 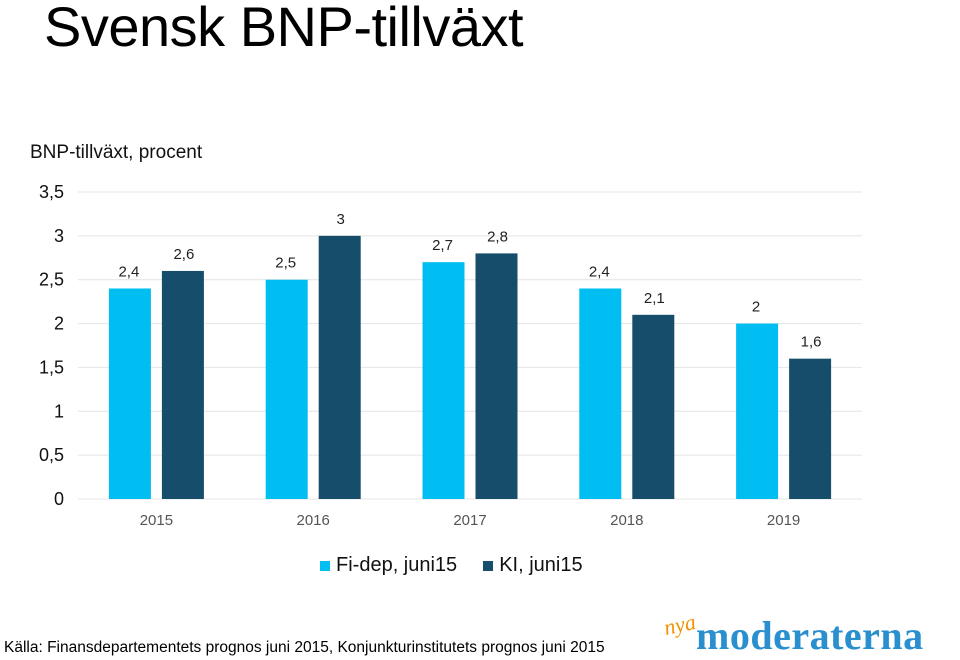 I want to click on y-tick-label: 1,5, so click(x=51, y=367).